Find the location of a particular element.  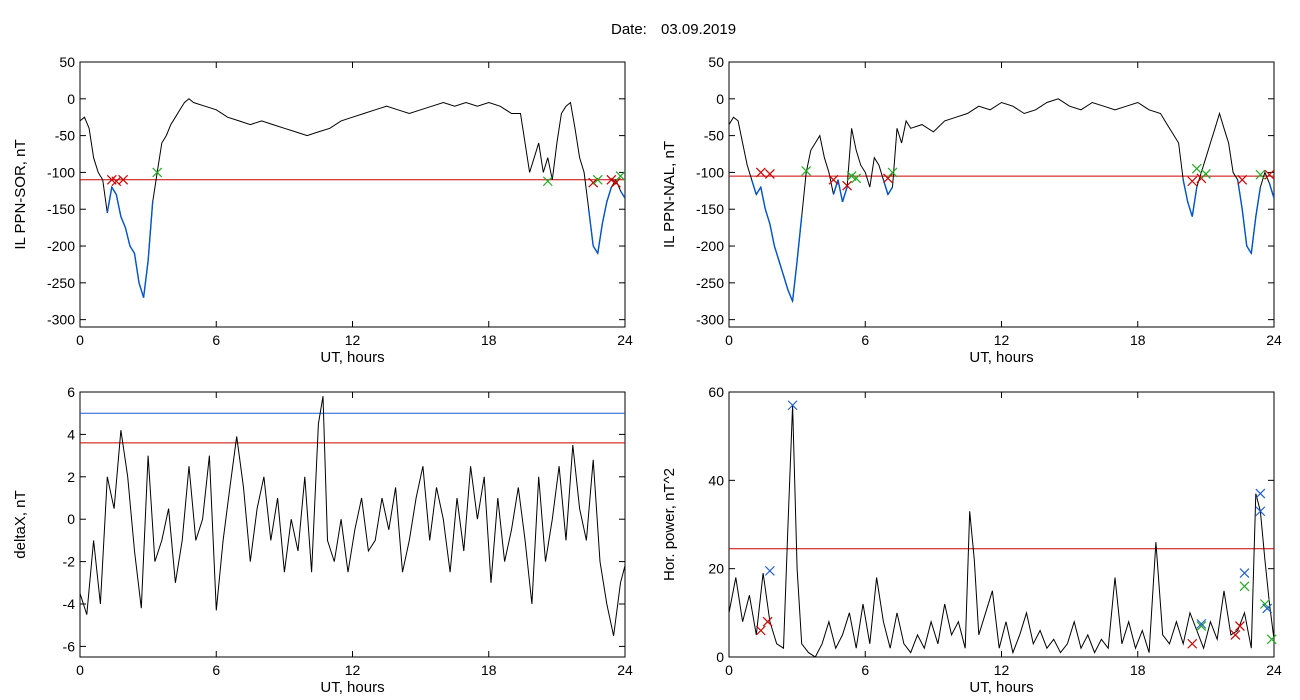

nal-xtick-label: 24 is located at coordinates (1274, 340).